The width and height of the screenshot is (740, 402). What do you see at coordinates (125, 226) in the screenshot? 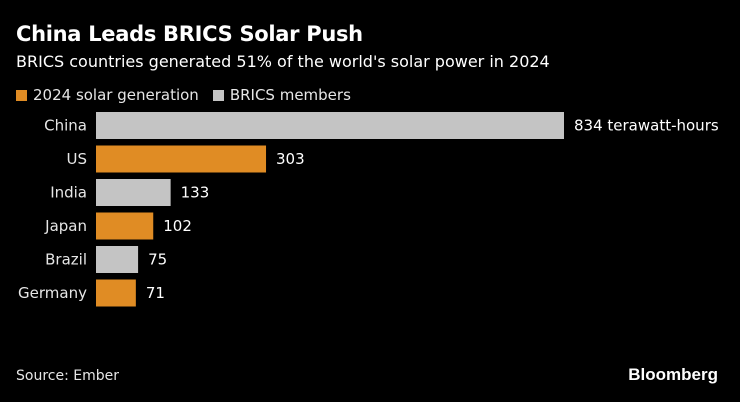
I see `bar-japan` at bounding box center [125, 226].